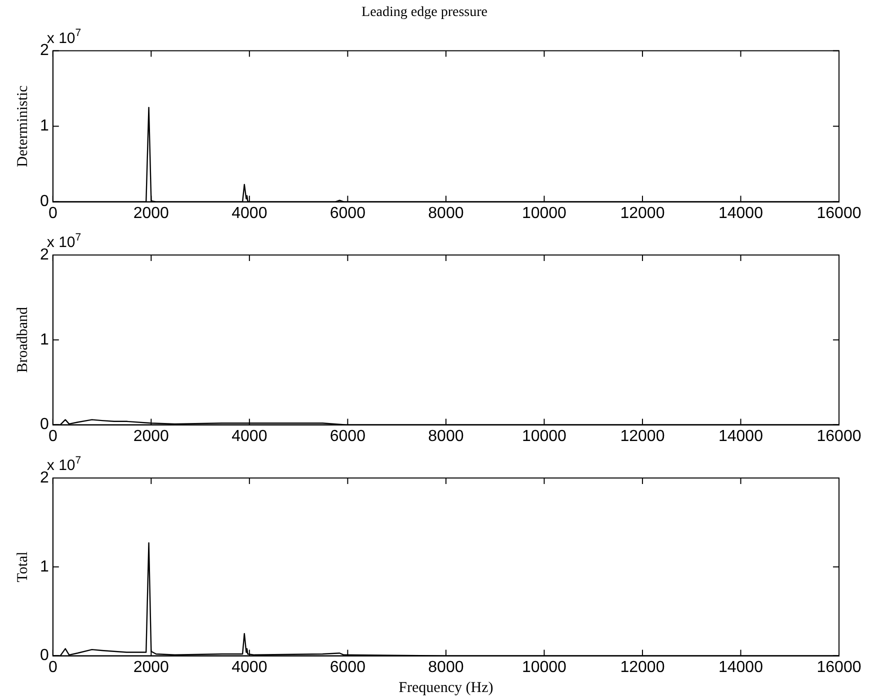 The image size is (869, 697). What do you see at coordinates (22, 567) in the screenshot?
I see `y-axis-title: Total` at bounding box center [22, 567].